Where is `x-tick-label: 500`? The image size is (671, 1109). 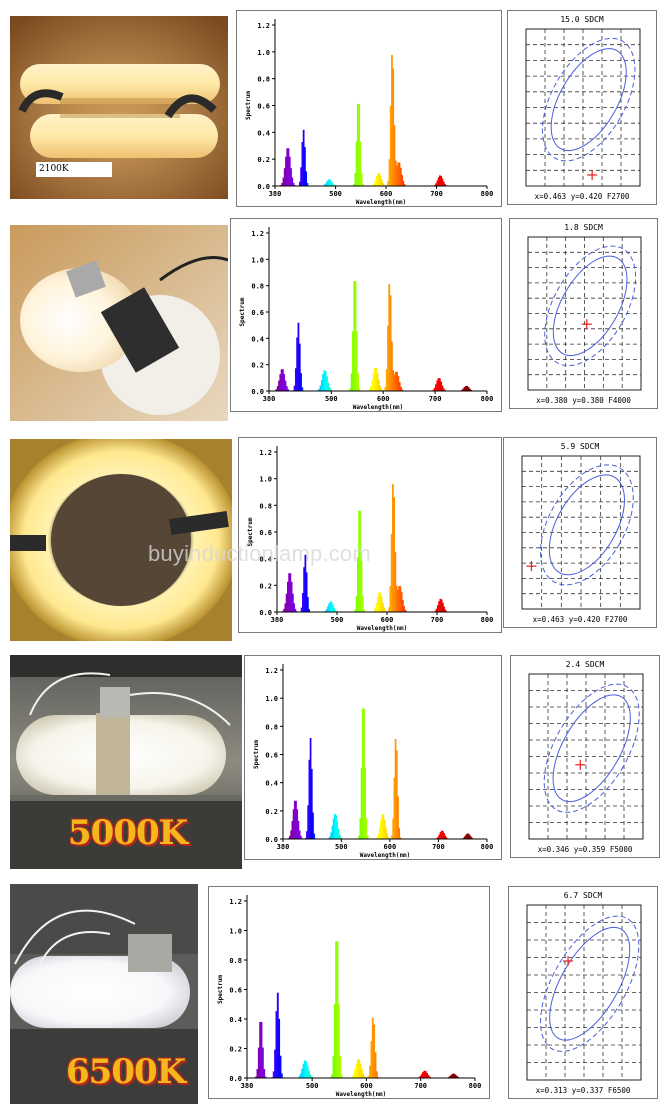 x-tick-label: 500 is located at coordinates (341, 847).